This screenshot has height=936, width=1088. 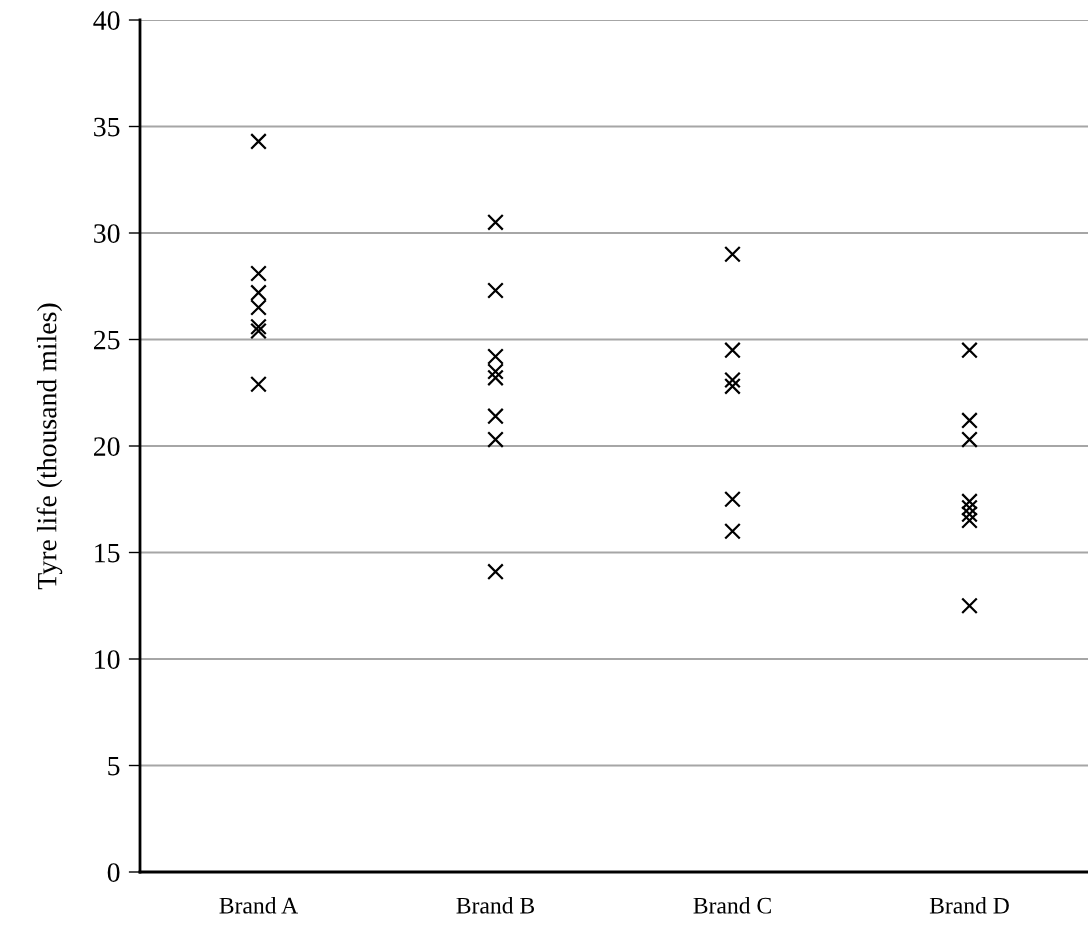 What do you see at coordinates (107, 659) in the screenshot?
I see `y-tick-label: 10` at bounding box center [107, 659].